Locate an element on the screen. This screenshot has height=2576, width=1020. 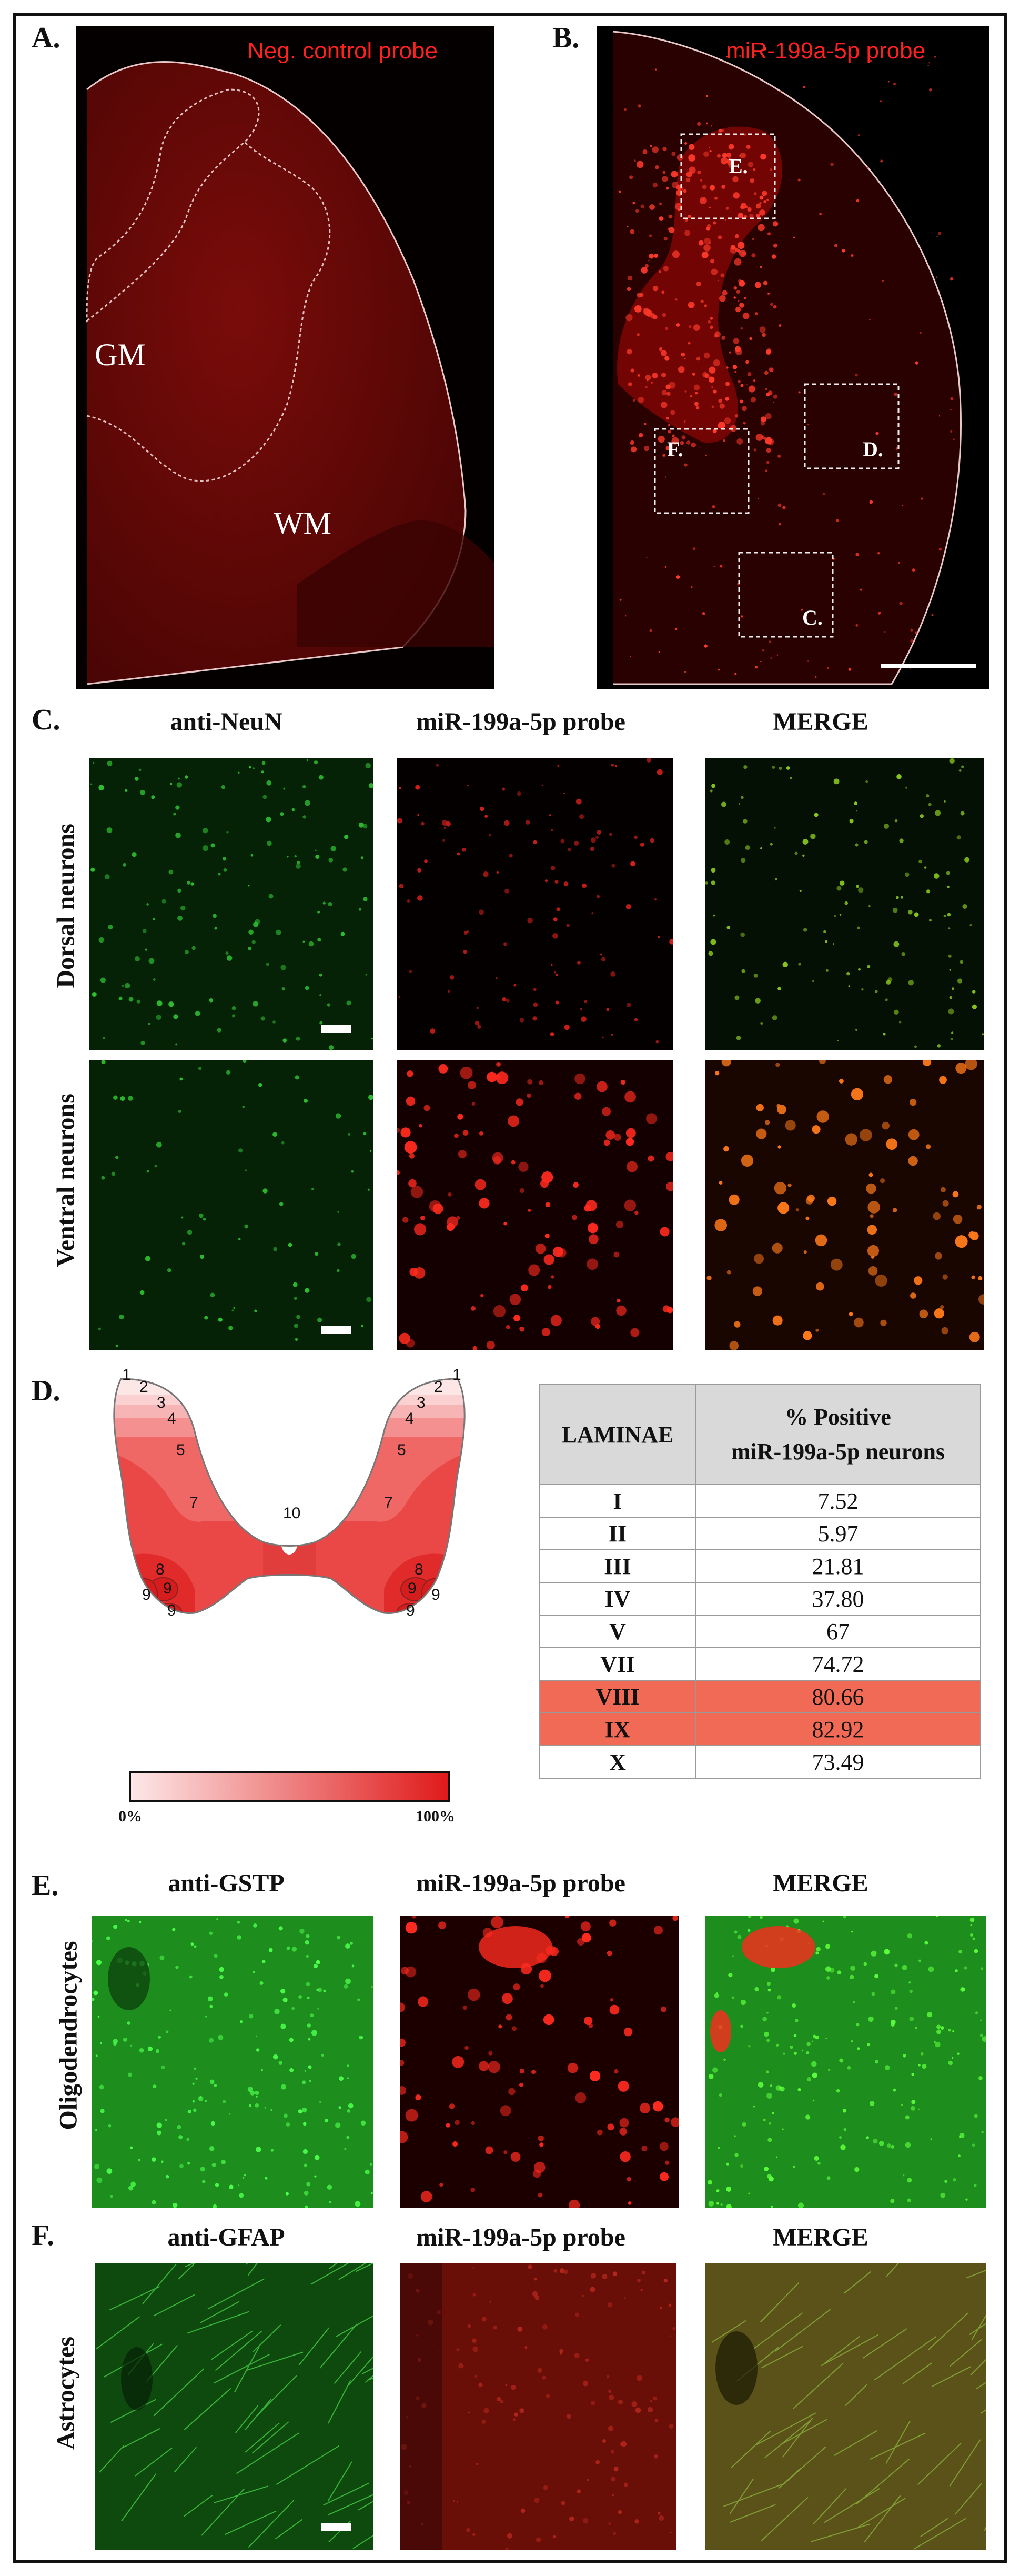
f-col-gfap: anti-GFAP is located at coordinates (226, 2237).